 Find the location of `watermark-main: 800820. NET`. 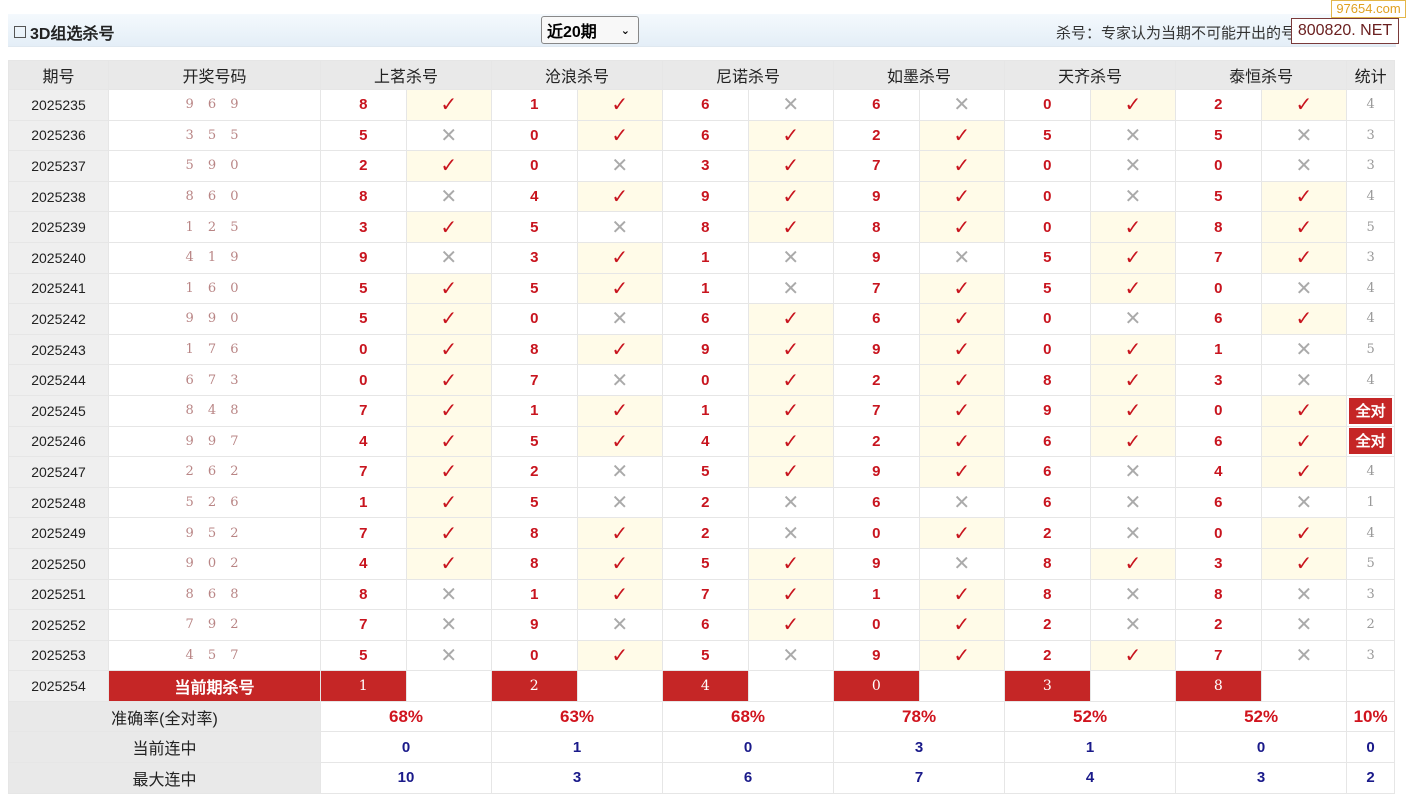

watermark-main: 800820. NET is located at coordinates (1345, 31).